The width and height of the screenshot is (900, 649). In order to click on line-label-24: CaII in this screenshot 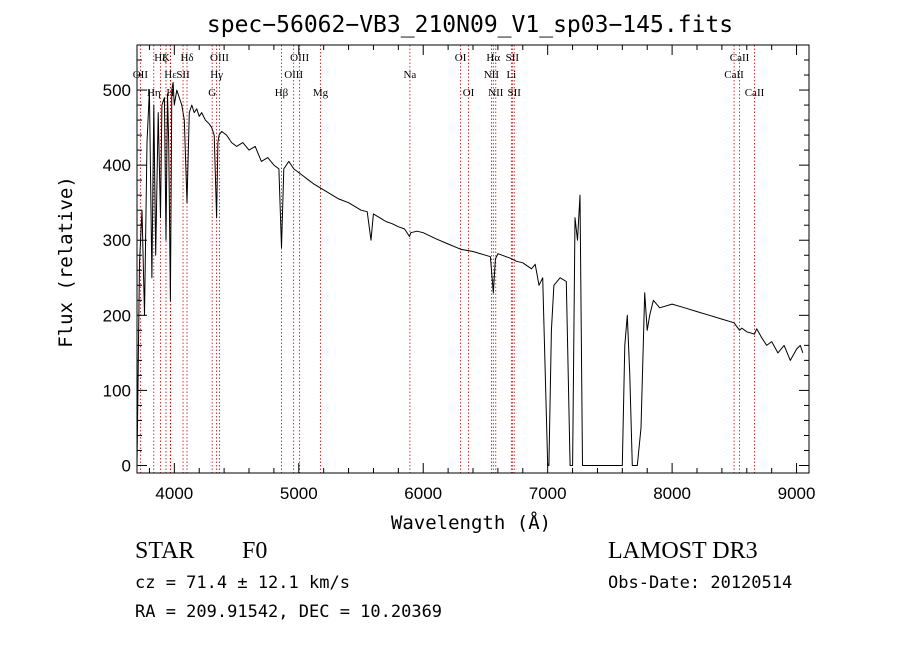, I will do `click(740, 58)`.